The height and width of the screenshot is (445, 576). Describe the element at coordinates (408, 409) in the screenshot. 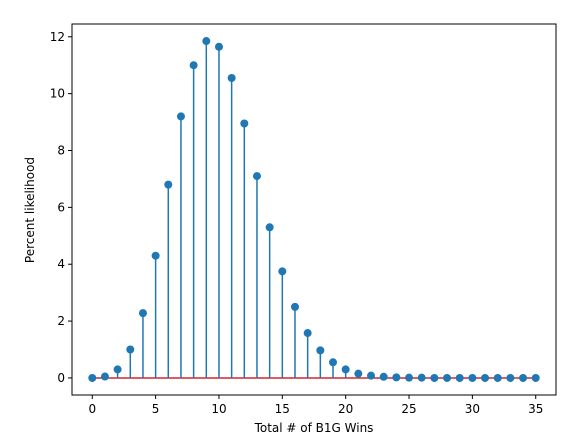

I see `x-tick-label: 25` at that location.